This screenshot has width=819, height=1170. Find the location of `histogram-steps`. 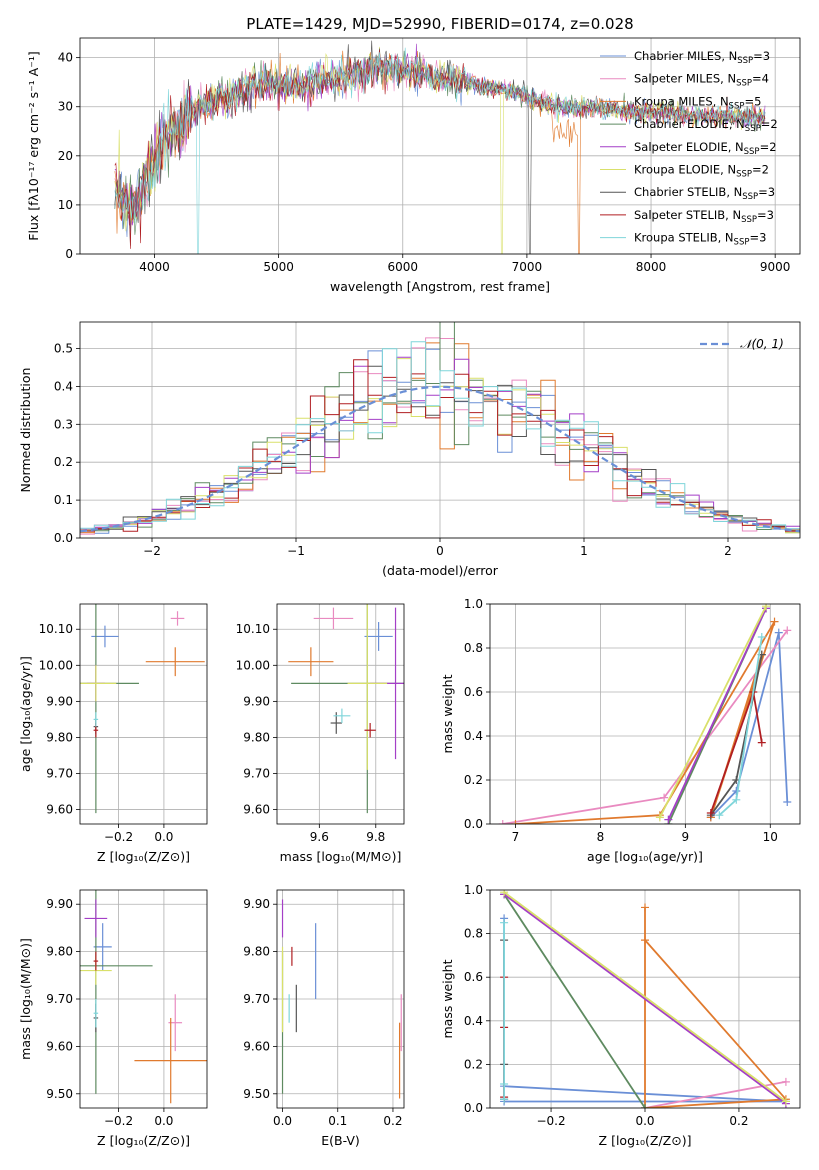

histogram-steps is located at coordinates (440, 445).